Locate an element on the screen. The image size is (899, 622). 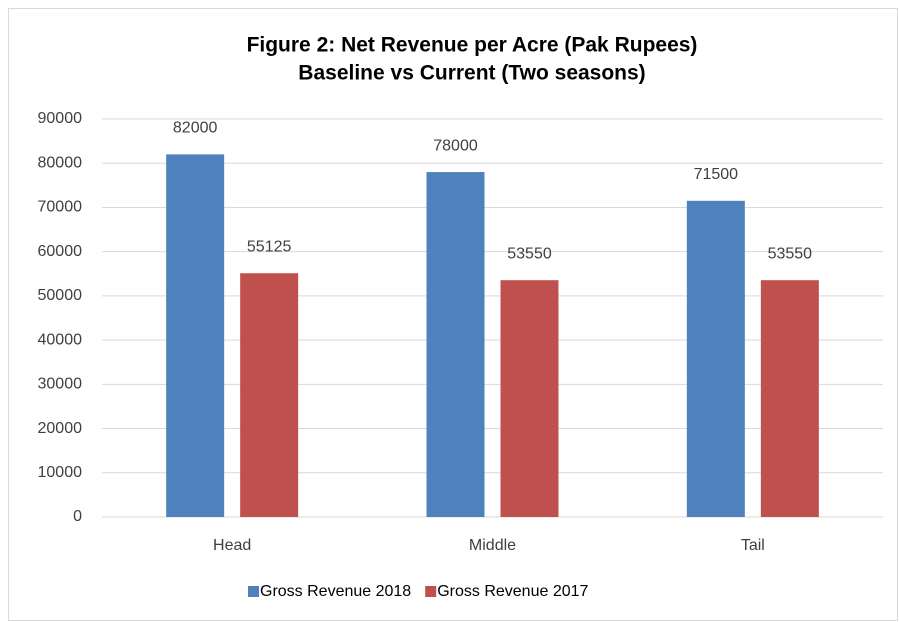
data-label: 55125 is located at coordinates (269, 246).